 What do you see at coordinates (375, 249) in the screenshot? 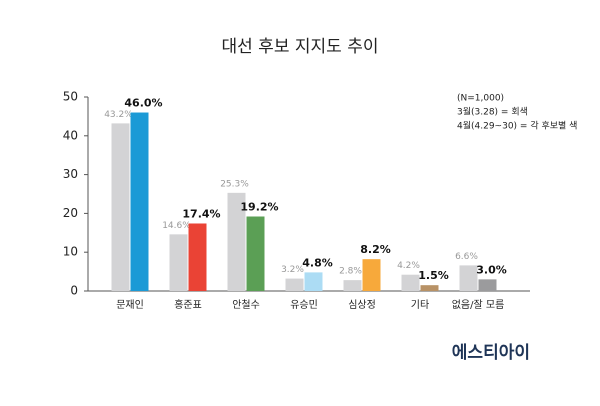
I see `value-label: 8.2%` at bounding box center [375, 249].